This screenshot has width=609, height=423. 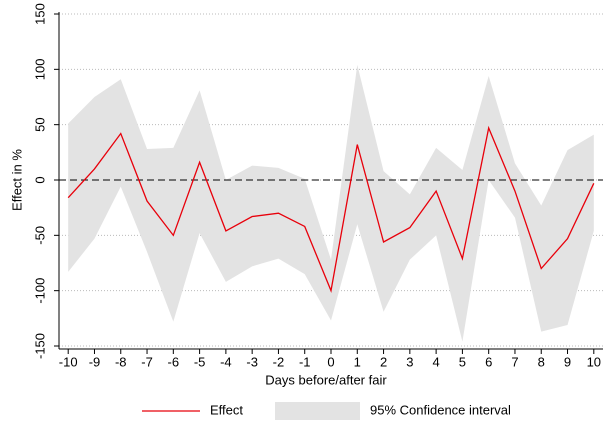 What do you see at coordinates (326, 379) in the screenshot?
I see `x-axis-title: Days before/after fair` at bounding box center [326, 379].